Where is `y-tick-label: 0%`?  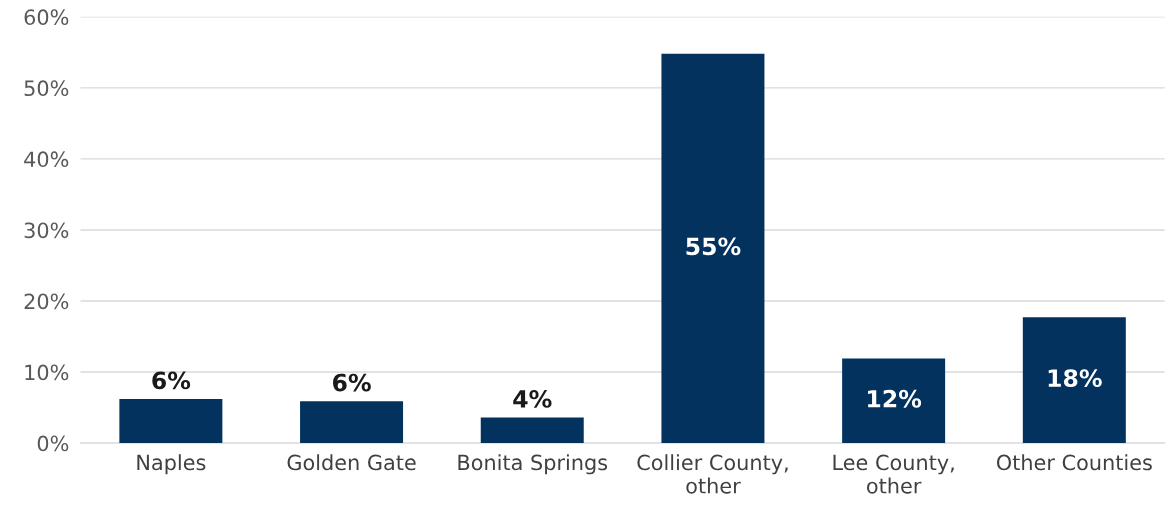 y-tick-label: 0% is located at coordinates (53, 443).